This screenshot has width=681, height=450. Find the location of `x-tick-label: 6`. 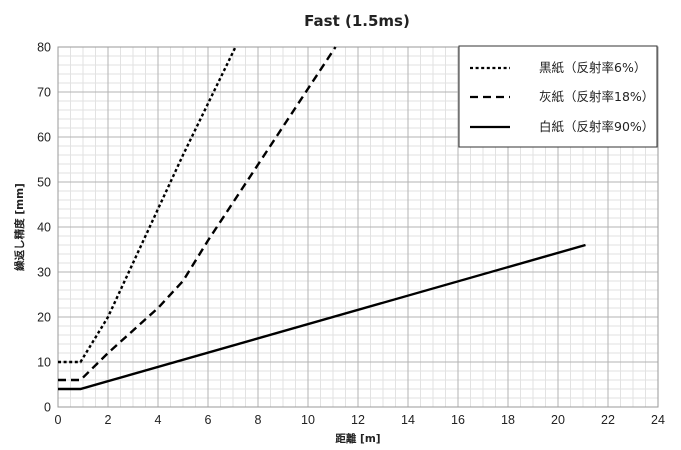

x-tick-label: 6 is located at coordinates (208, 420).